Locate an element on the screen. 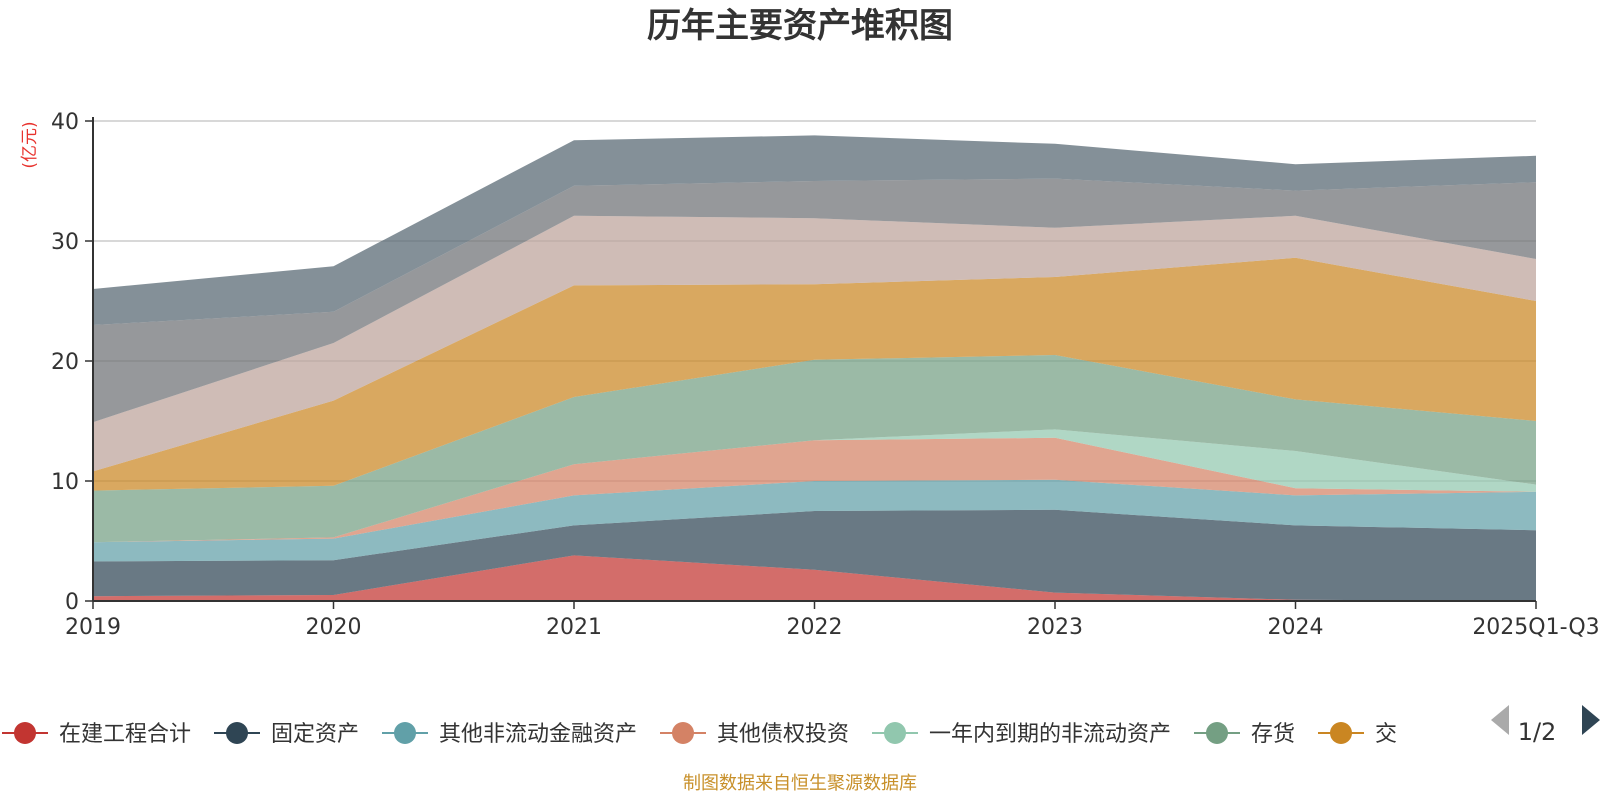  y-tick-label: 20 is located at coordinates (65, 362).